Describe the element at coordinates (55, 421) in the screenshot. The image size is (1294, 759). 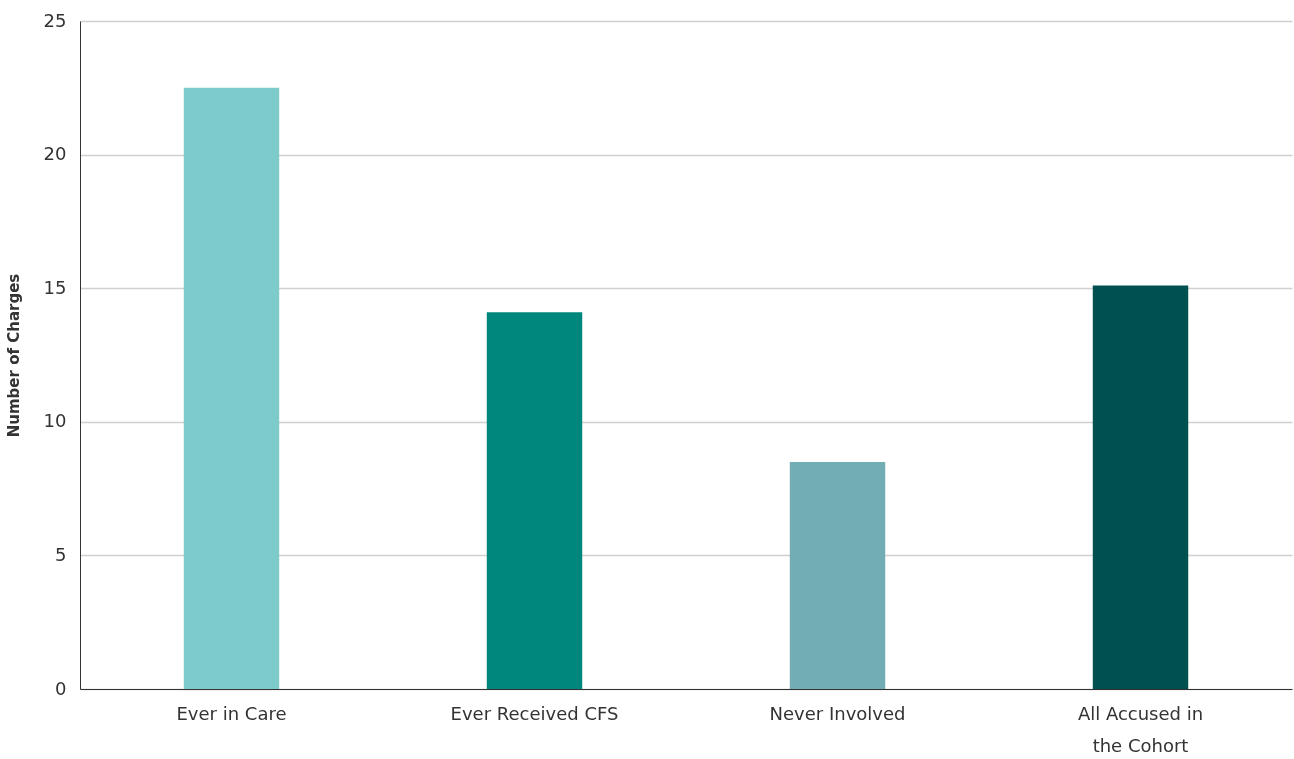
I see `y-tick-label: 10` at that location.